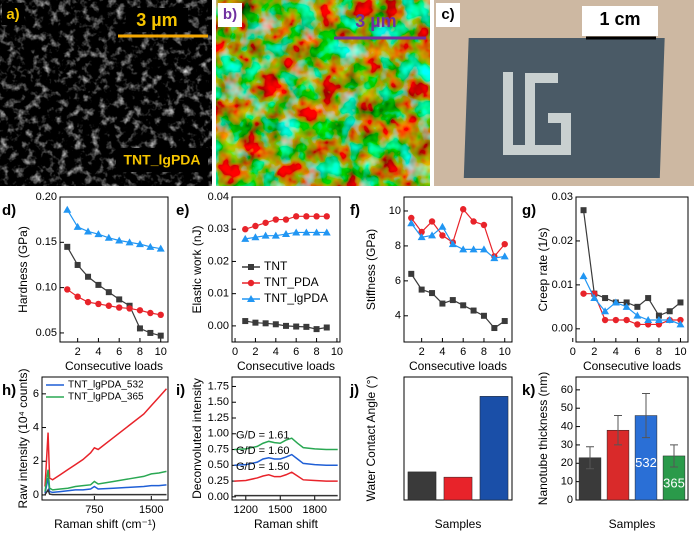 This screenshot has width=694, height=539. I want to click on y-tick-label: 4, so click(36, 427).